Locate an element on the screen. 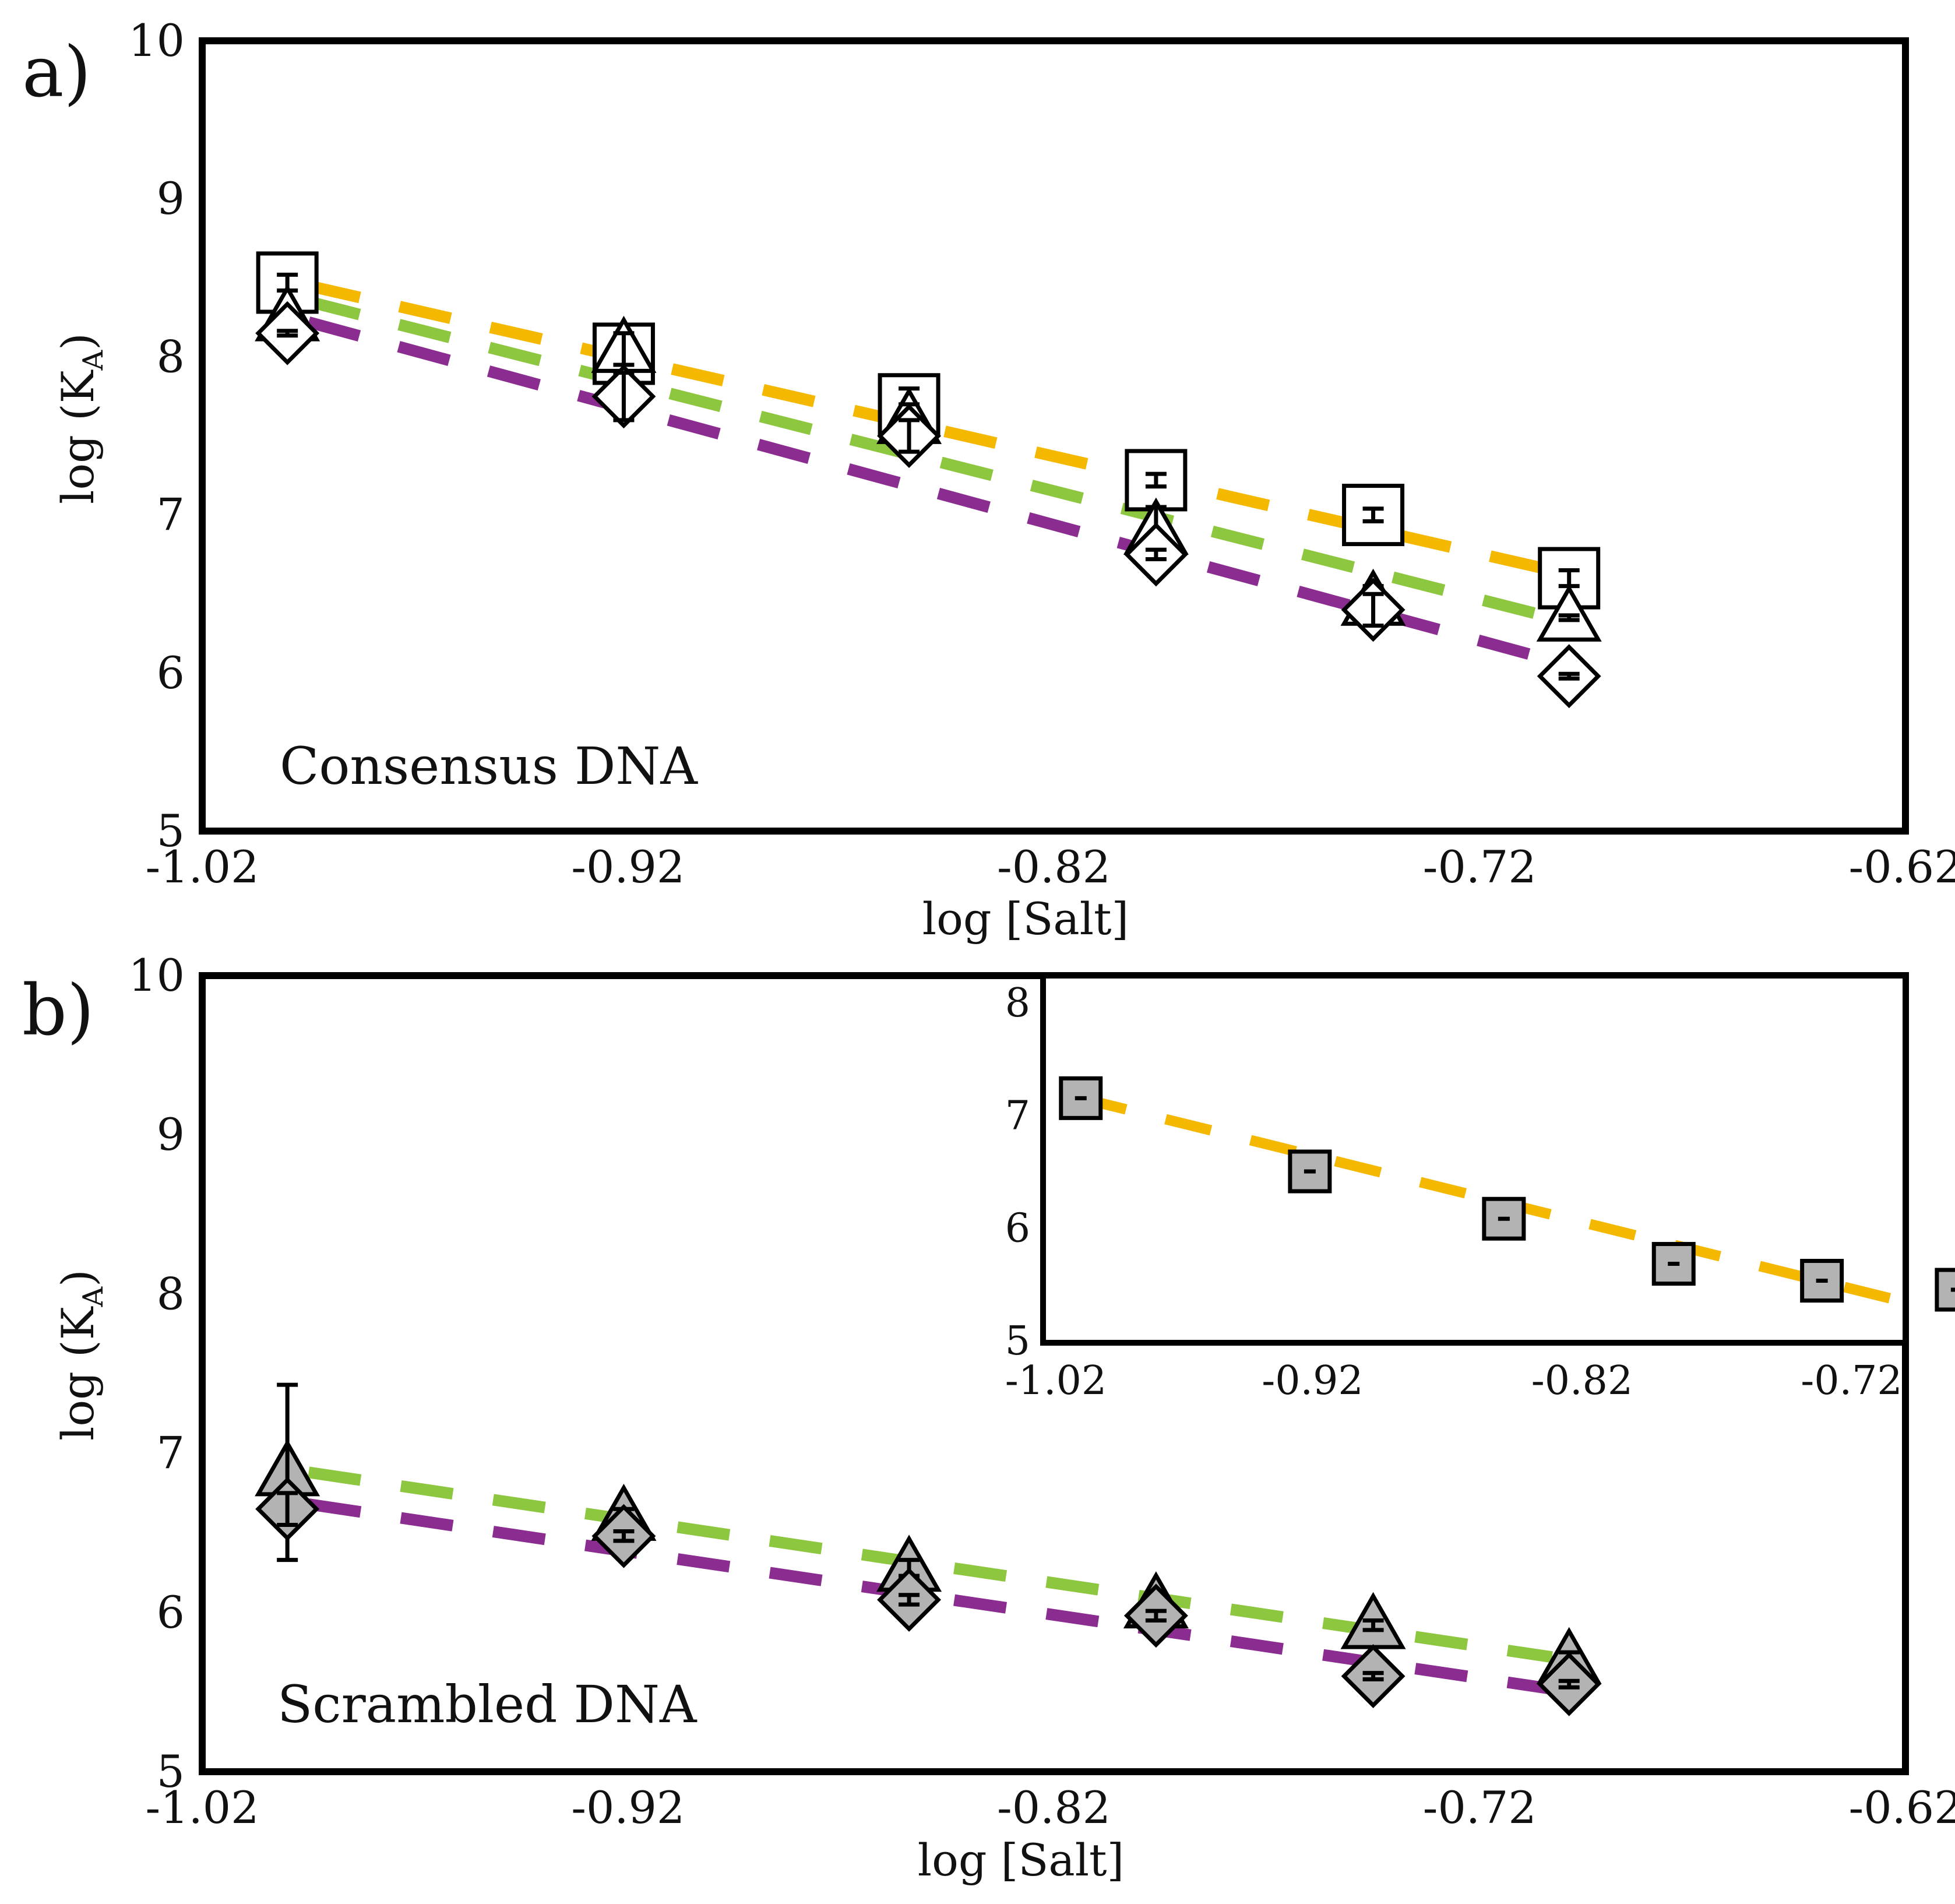 The width and height of the screenshot is (1955, 1904). inset-y-tick-label: 6 is located at coordinates (1017, 1229).